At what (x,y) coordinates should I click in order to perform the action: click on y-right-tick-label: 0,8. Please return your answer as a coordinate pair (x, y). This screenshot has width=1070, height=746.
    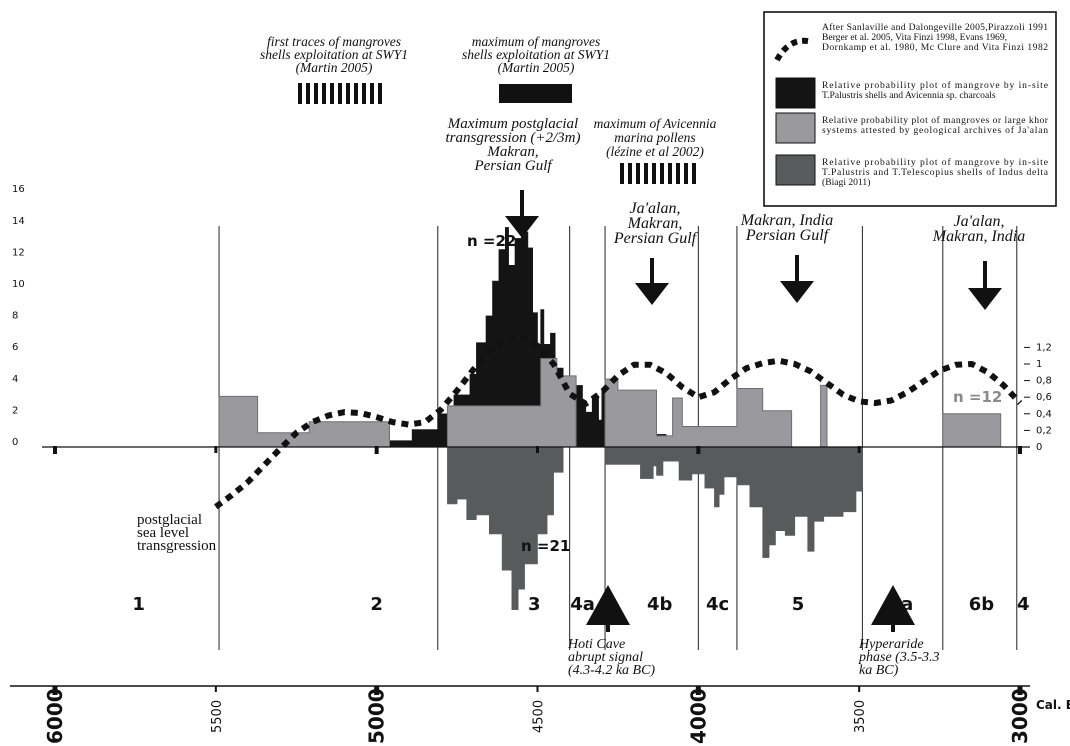
    Looking at the image, I should click on (1044, 381).